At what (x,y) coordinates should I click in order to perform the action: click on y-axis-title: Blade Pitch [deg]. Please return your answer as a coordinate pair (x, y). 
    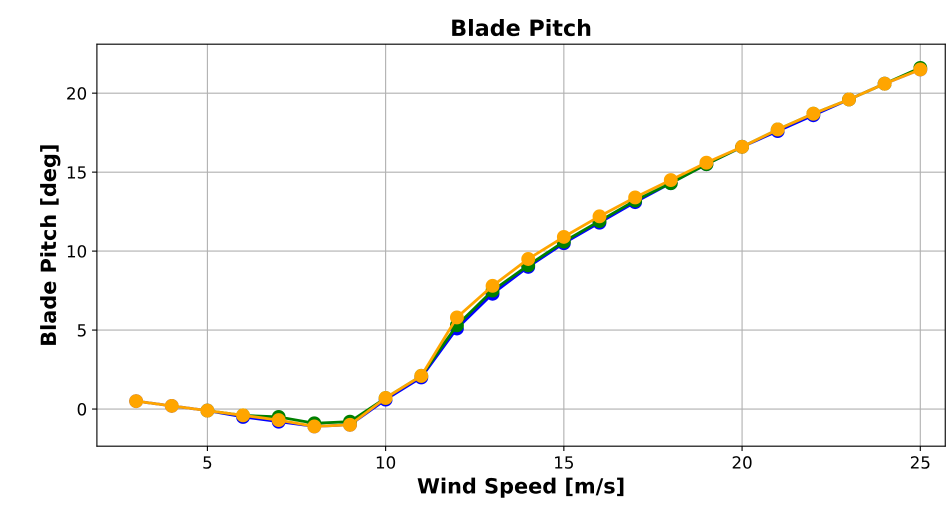
    Looking at the image, I should click on (50, 245).